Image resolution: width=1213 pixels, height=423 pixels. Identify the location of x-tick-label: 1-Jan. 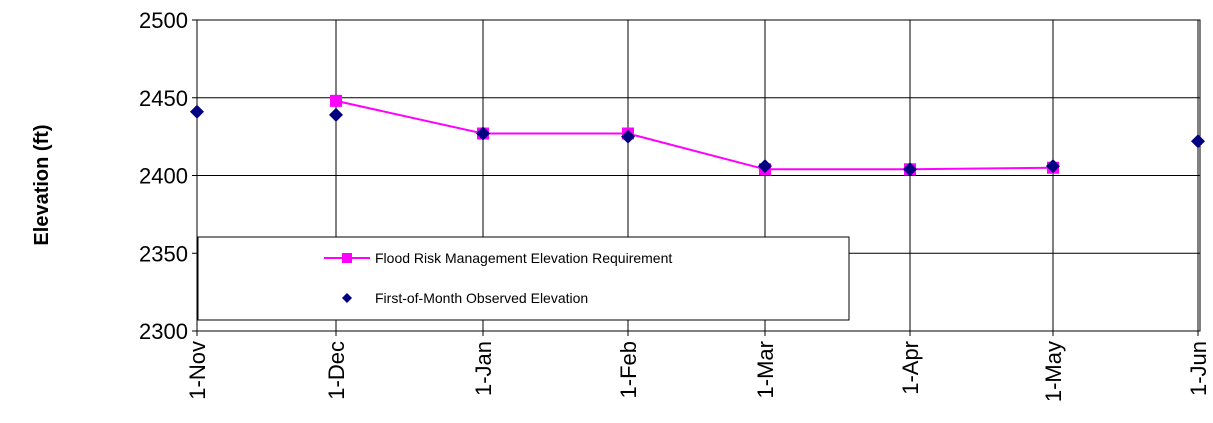
(483, 368).